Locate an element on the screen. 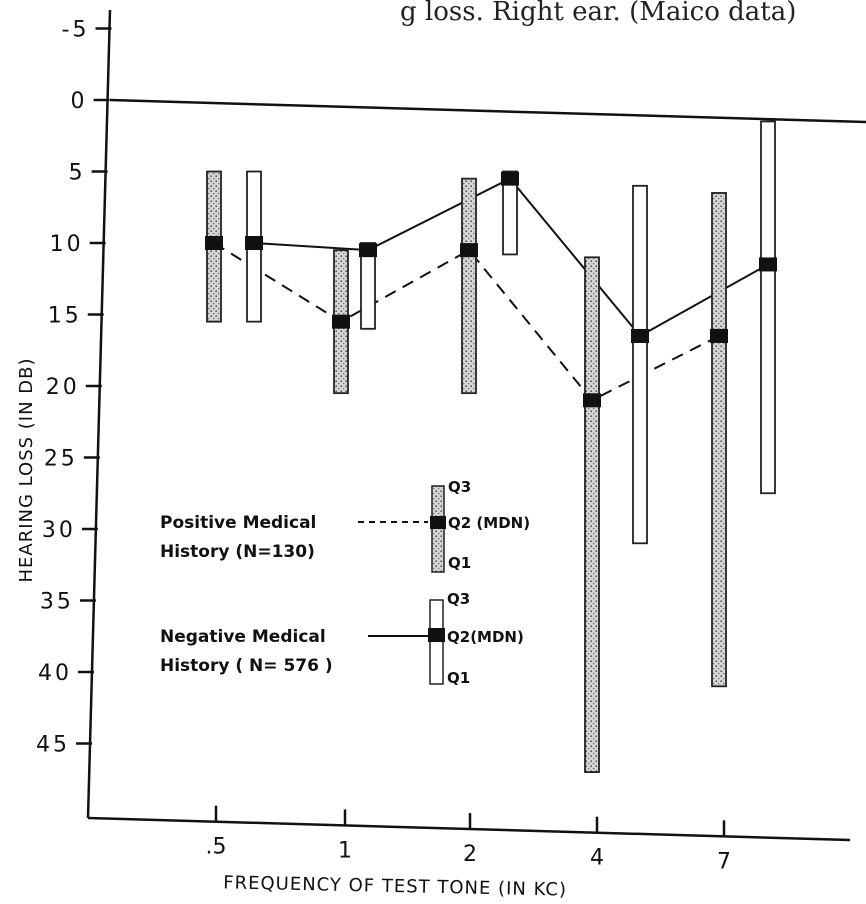 This screenshot has width=866, height=904. legend-positive-median is located at coordinates (438, 522).